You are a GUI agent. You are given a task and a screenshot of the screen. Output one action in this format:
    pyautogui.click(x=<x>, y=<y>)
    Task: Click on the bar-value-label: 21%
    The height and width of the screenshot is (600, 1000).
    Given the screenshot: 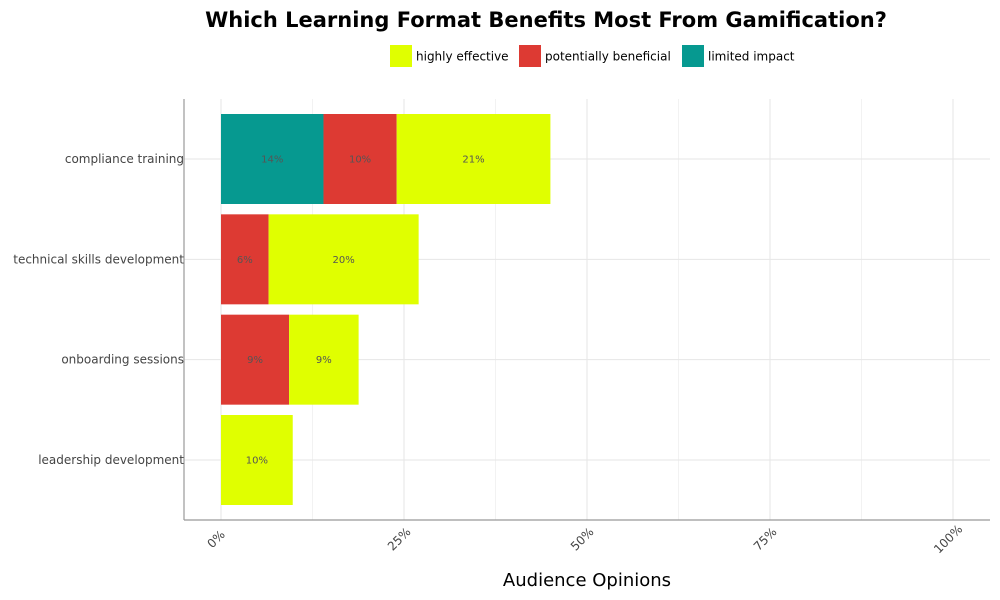 What is the action you would take?
    pyautogui.click(x=473, y=160)
    